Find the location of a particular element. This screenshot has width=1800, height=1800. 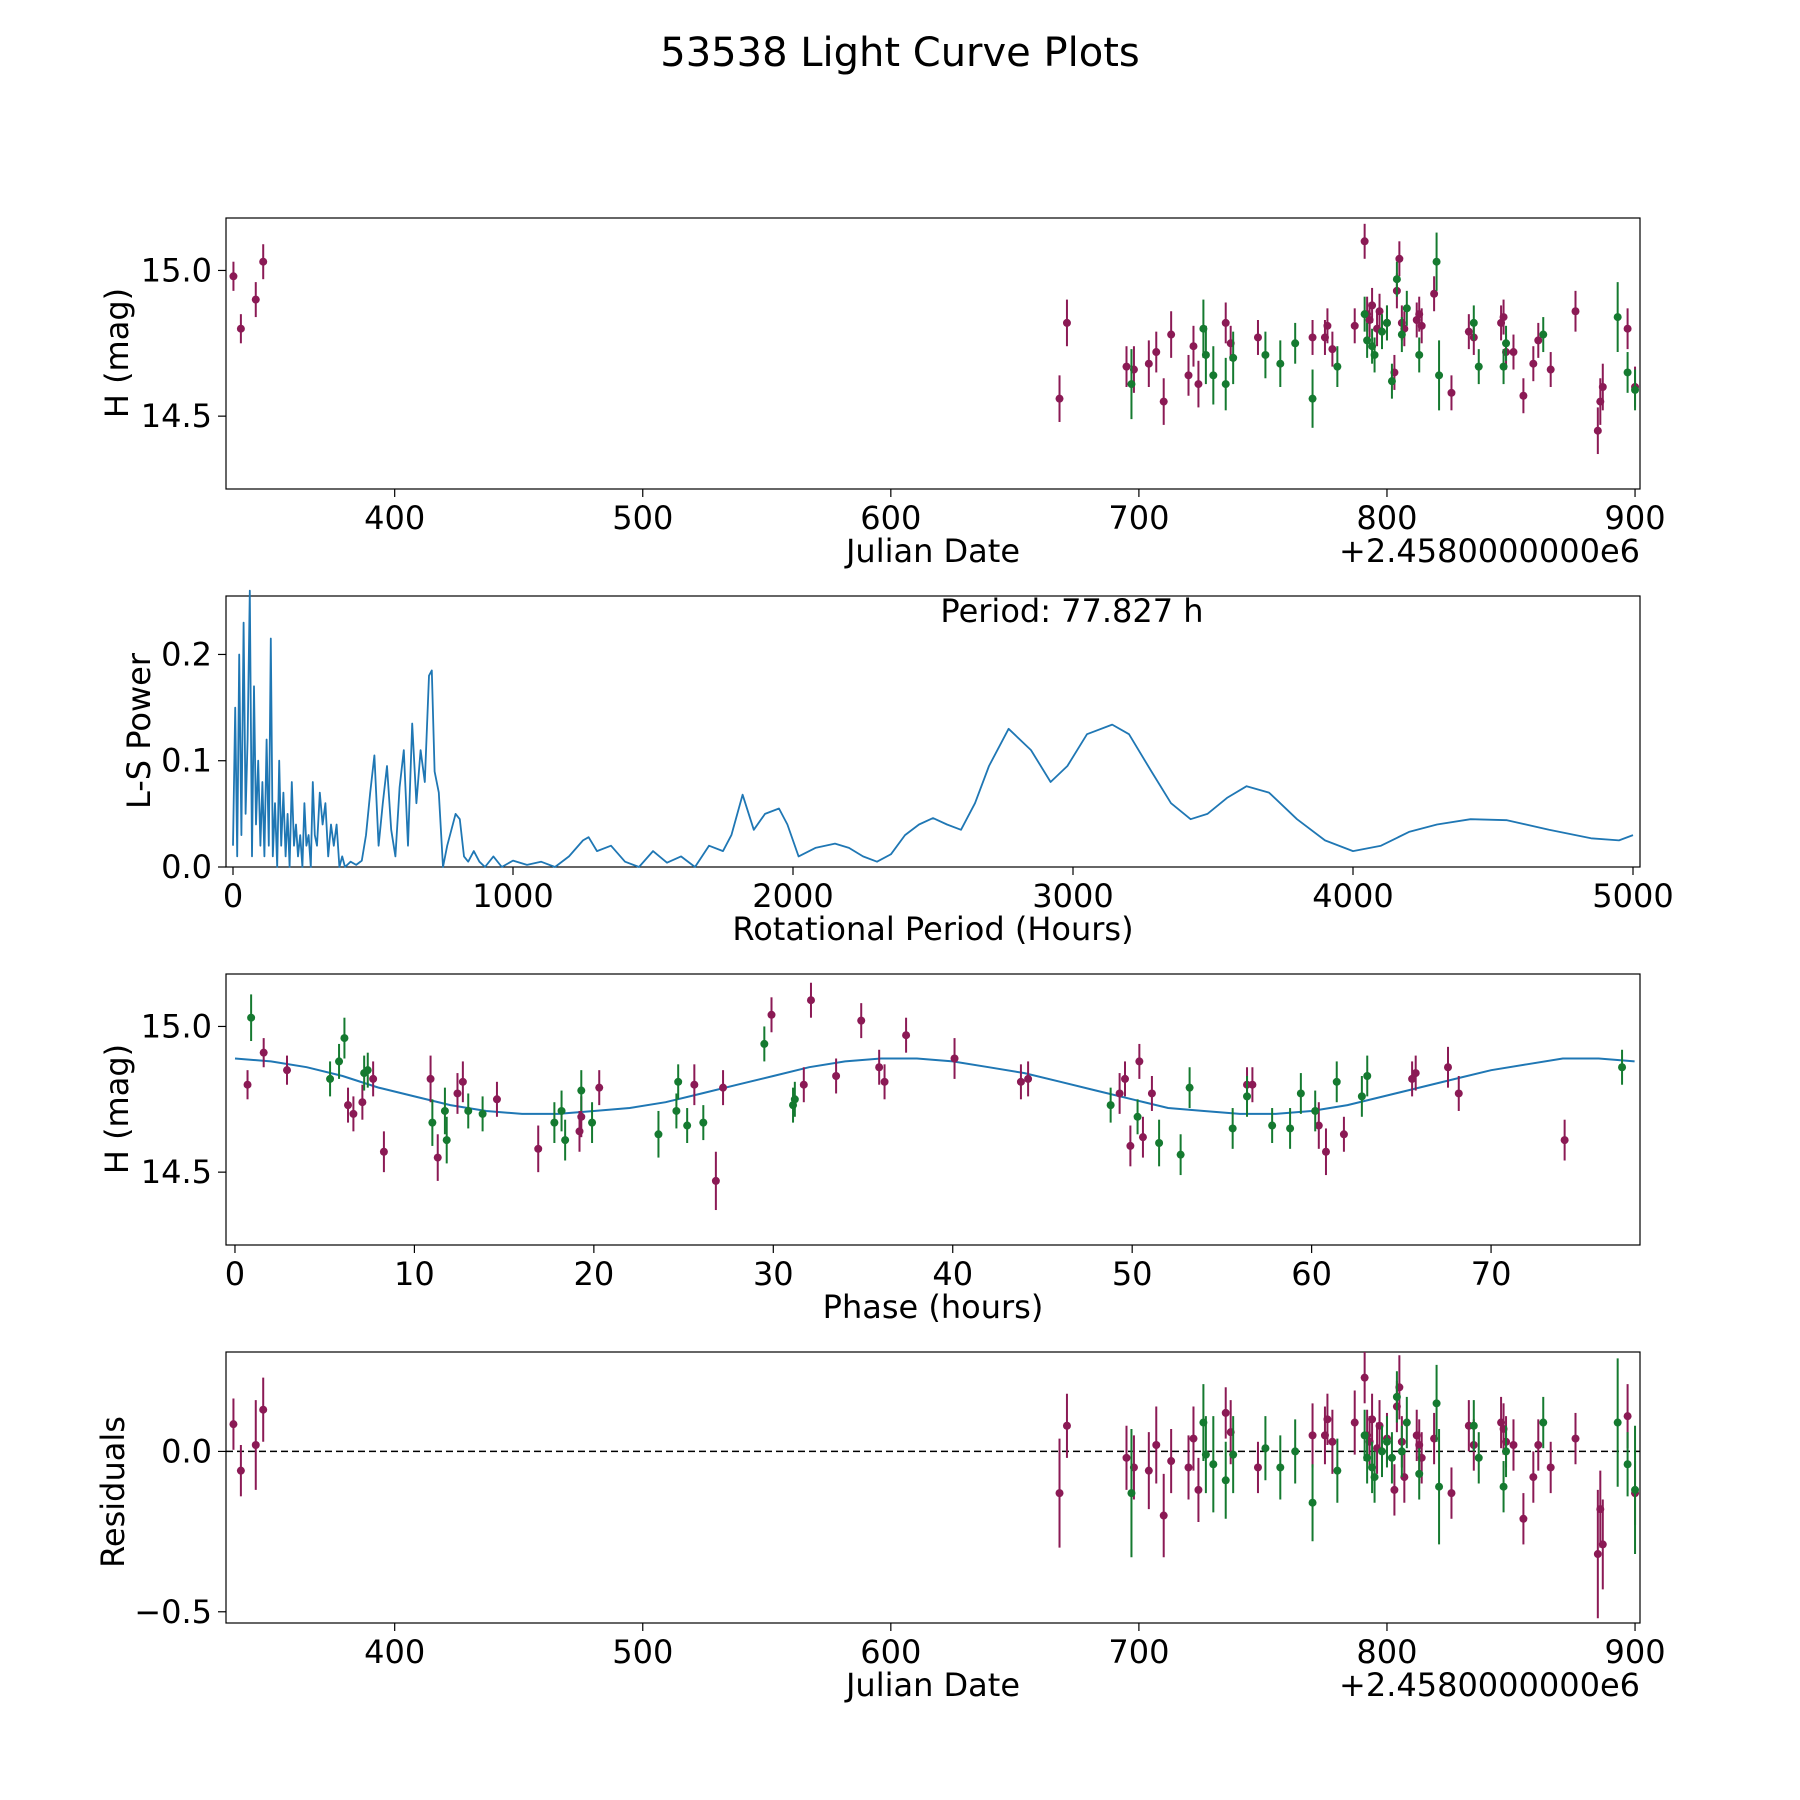

lightcurve-y-axis-label: H (mag) is located at coordinates (117, 353).